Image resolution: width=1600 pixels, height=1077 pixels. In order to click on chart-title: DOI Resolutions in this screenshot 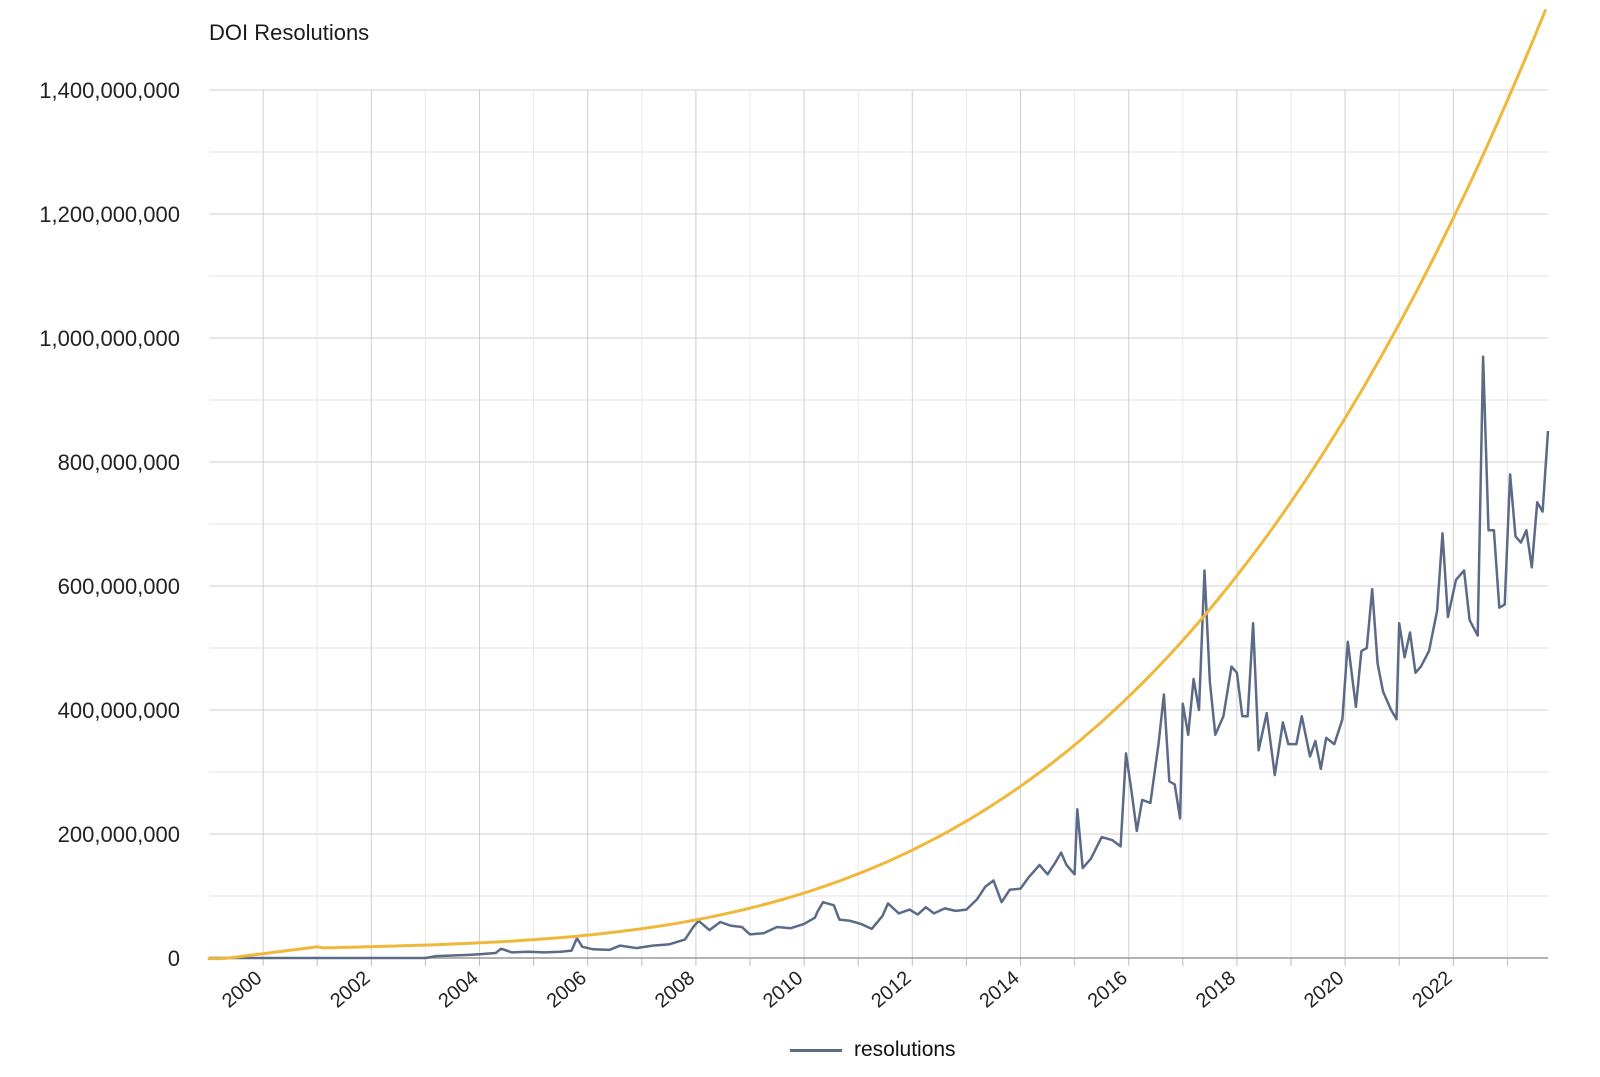, I will do `click(289, 32)`.